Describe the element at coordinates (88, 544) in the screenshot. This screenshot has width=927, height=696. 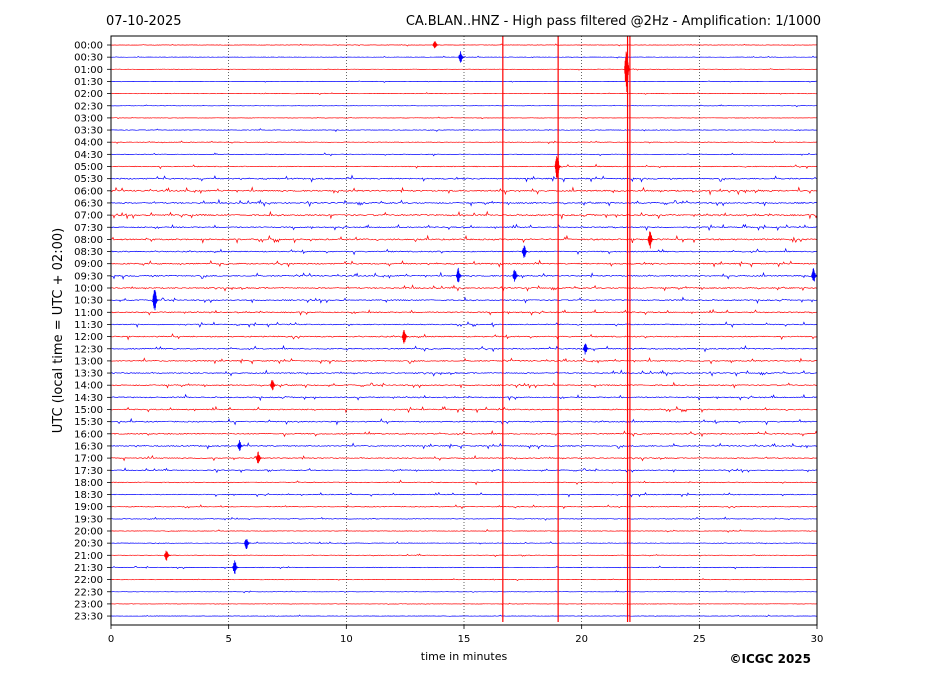
I see `row-time-label: 20:30` at that location.